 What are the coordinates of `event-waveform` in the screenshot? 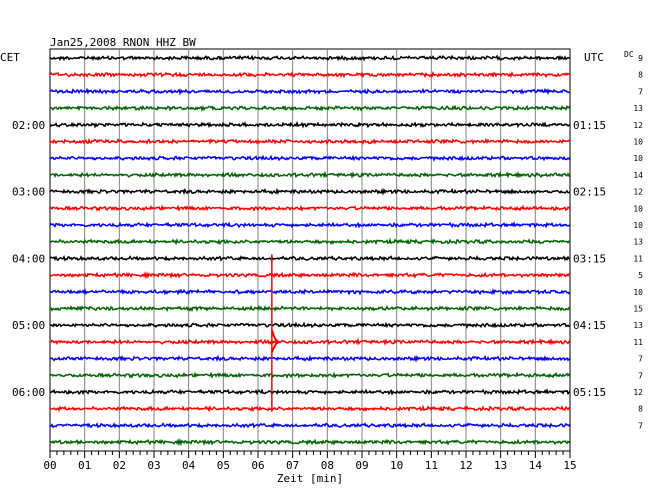 It's located at (275, 341).